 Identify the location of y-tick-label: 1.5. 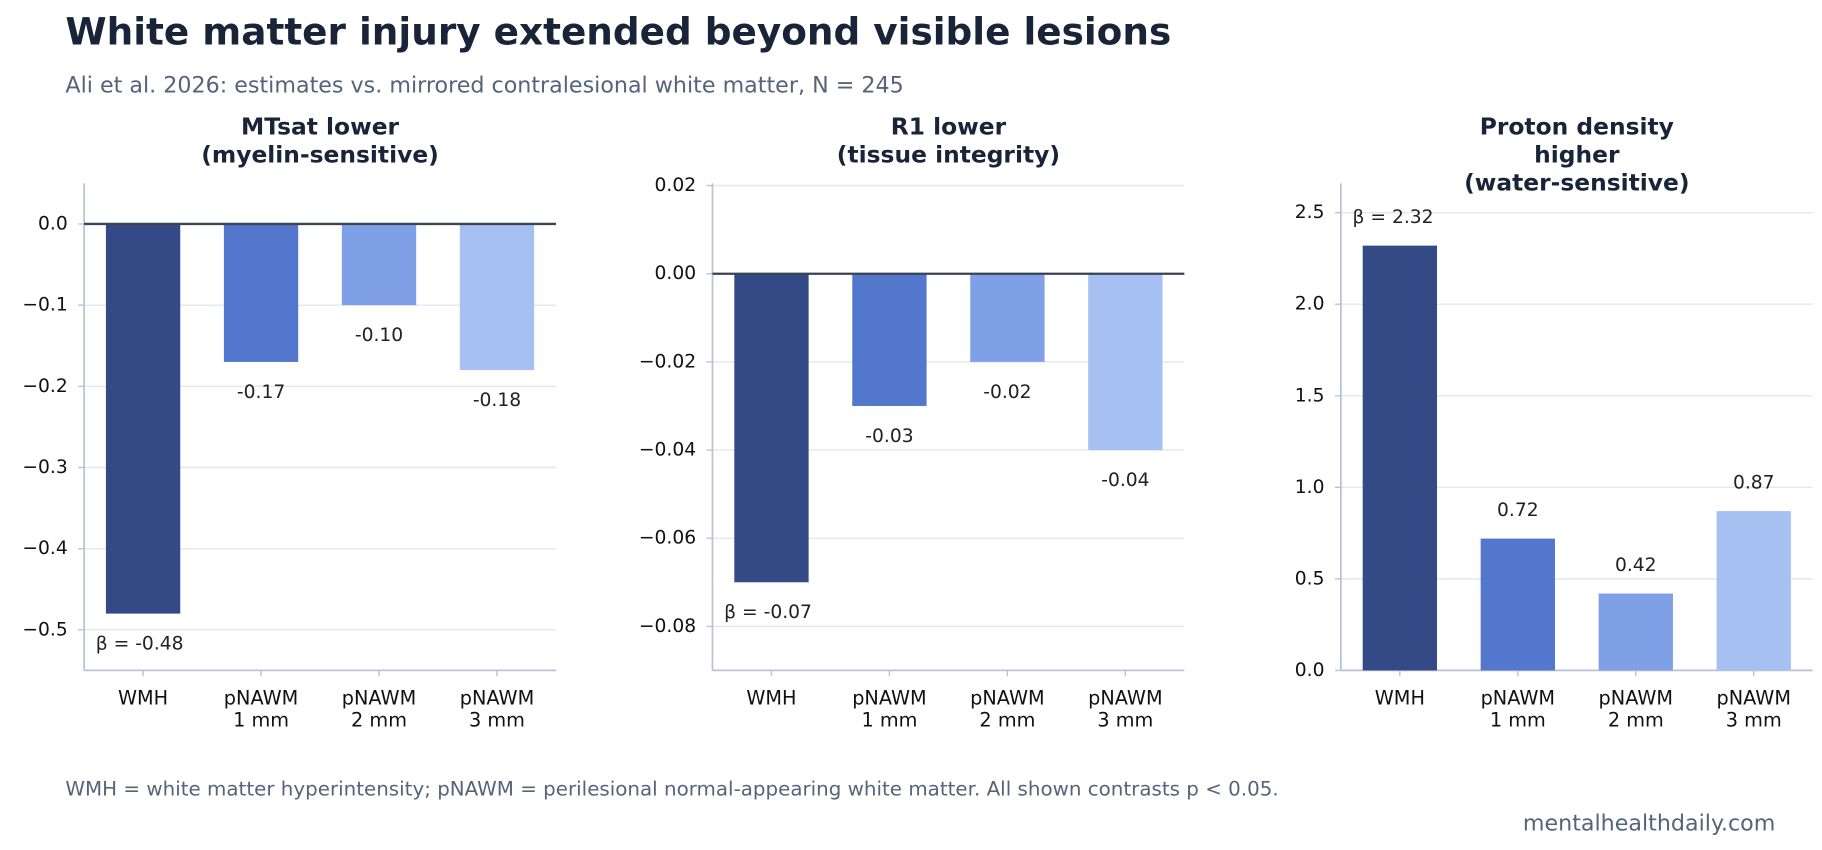
(1310, 395).